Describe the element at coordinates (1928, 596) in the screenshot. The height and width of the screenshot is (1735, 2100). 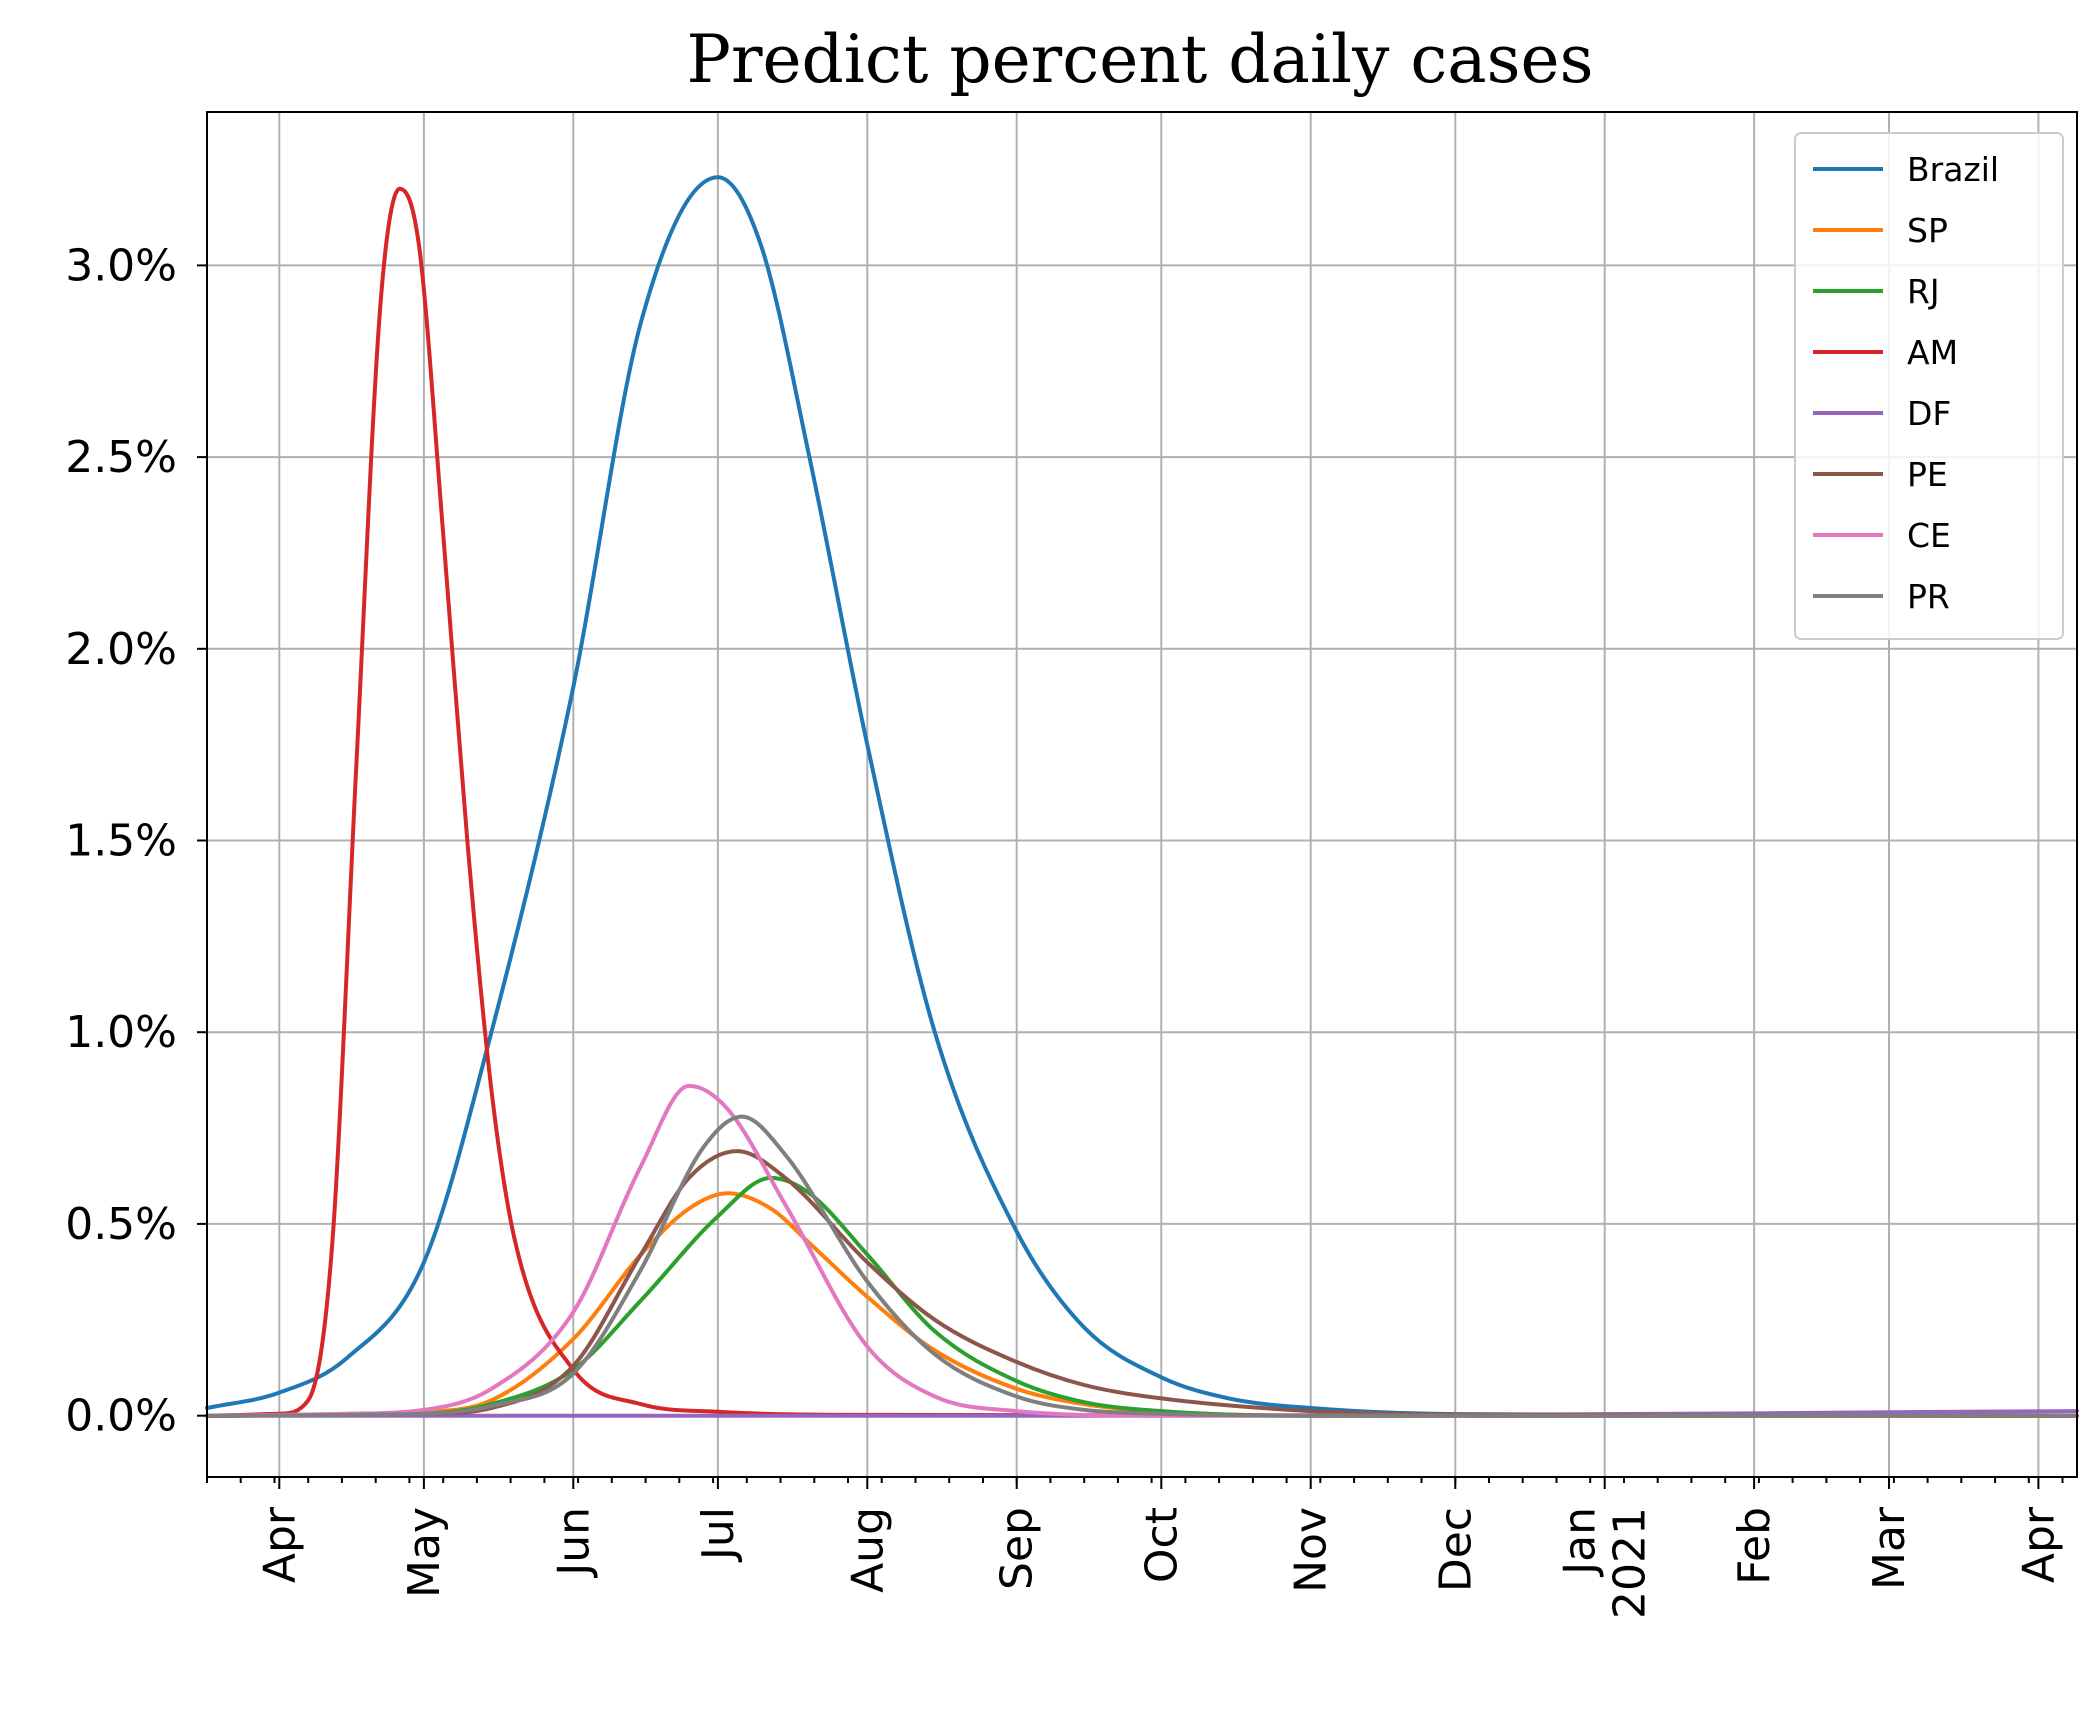
I see `legend-label: PR` at that location.